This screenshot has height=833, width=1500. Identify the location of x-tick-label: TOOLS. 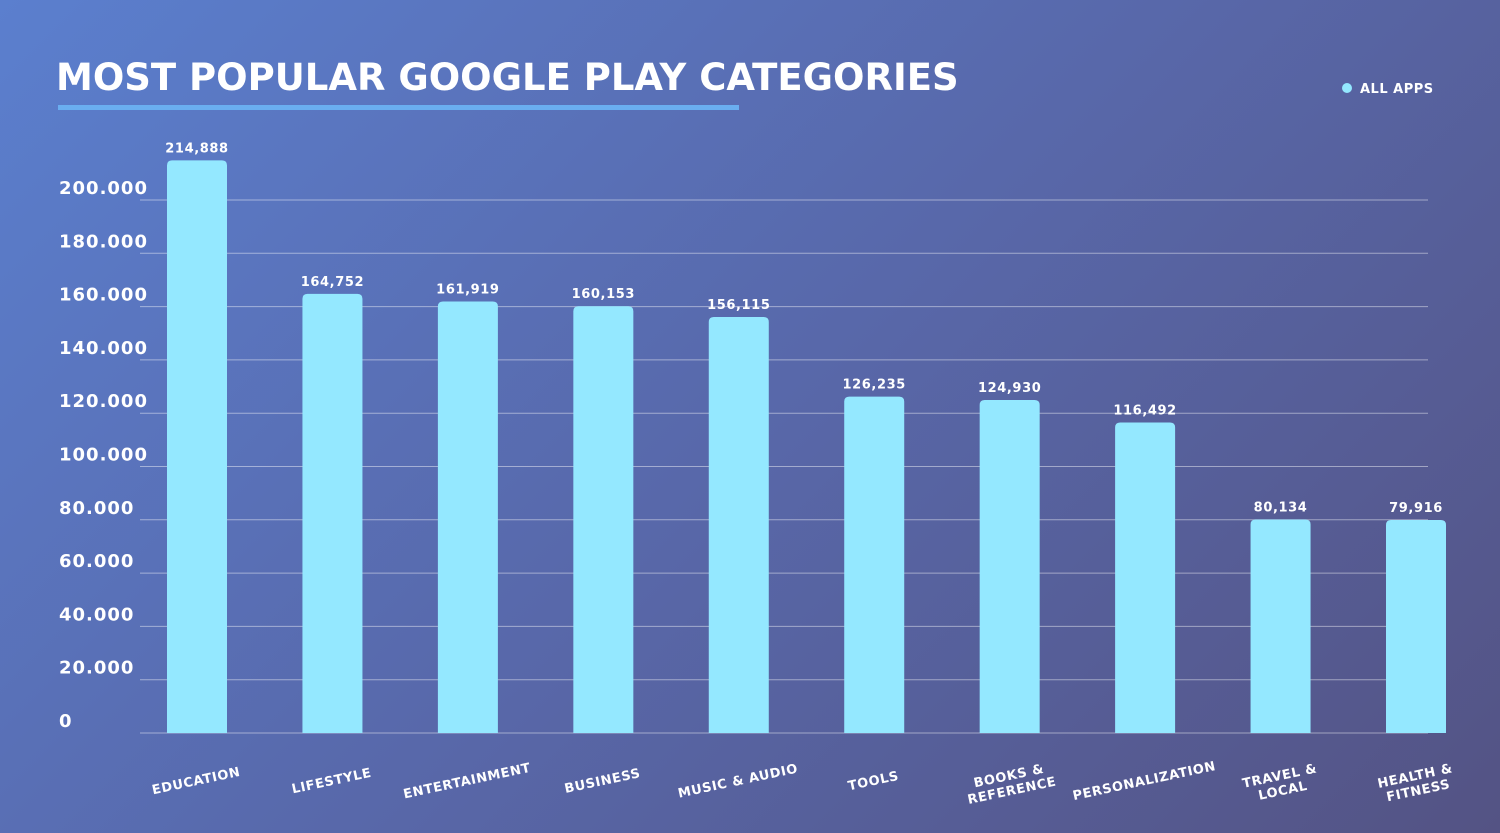
(874, 781).